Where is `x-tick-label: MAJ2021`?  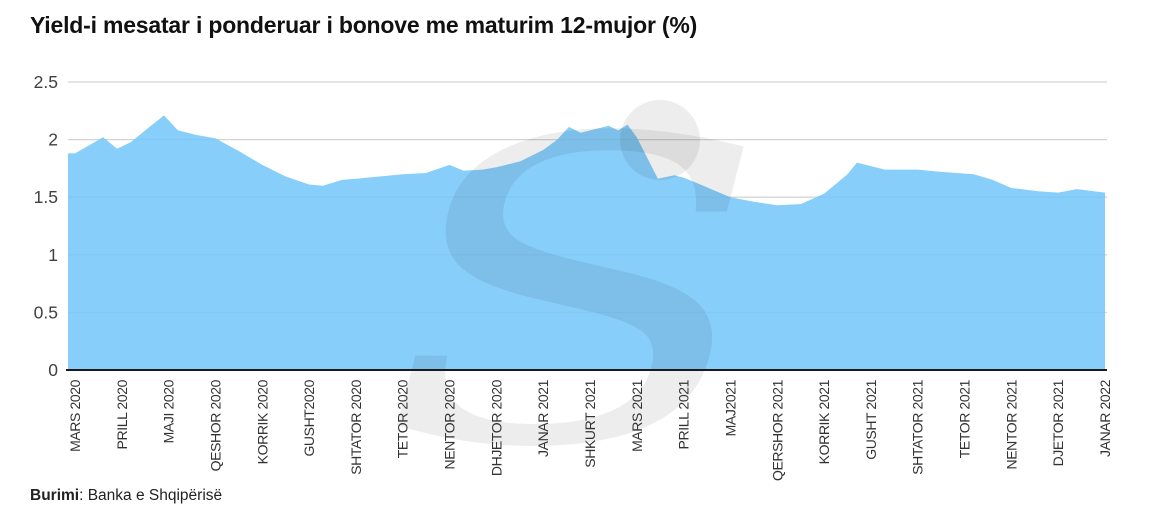
x-tick-label: MAJ2021 is located at coordinates (730, 407).